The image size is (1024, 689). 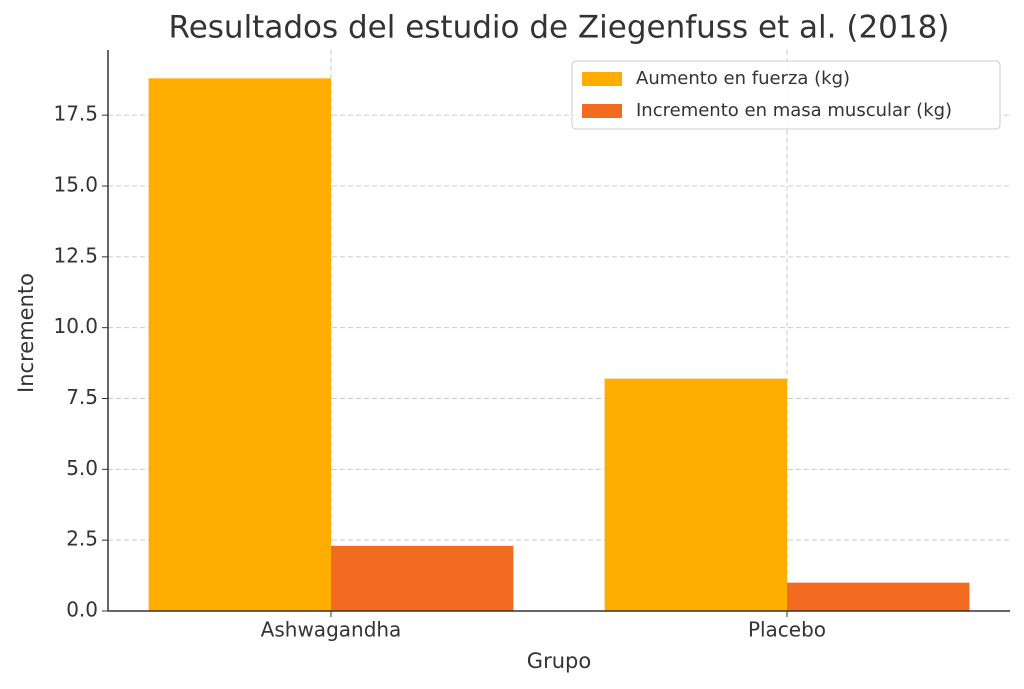 I want to click on legend-label: Aumento en fuerza (kg), so click(x=743, y=78).